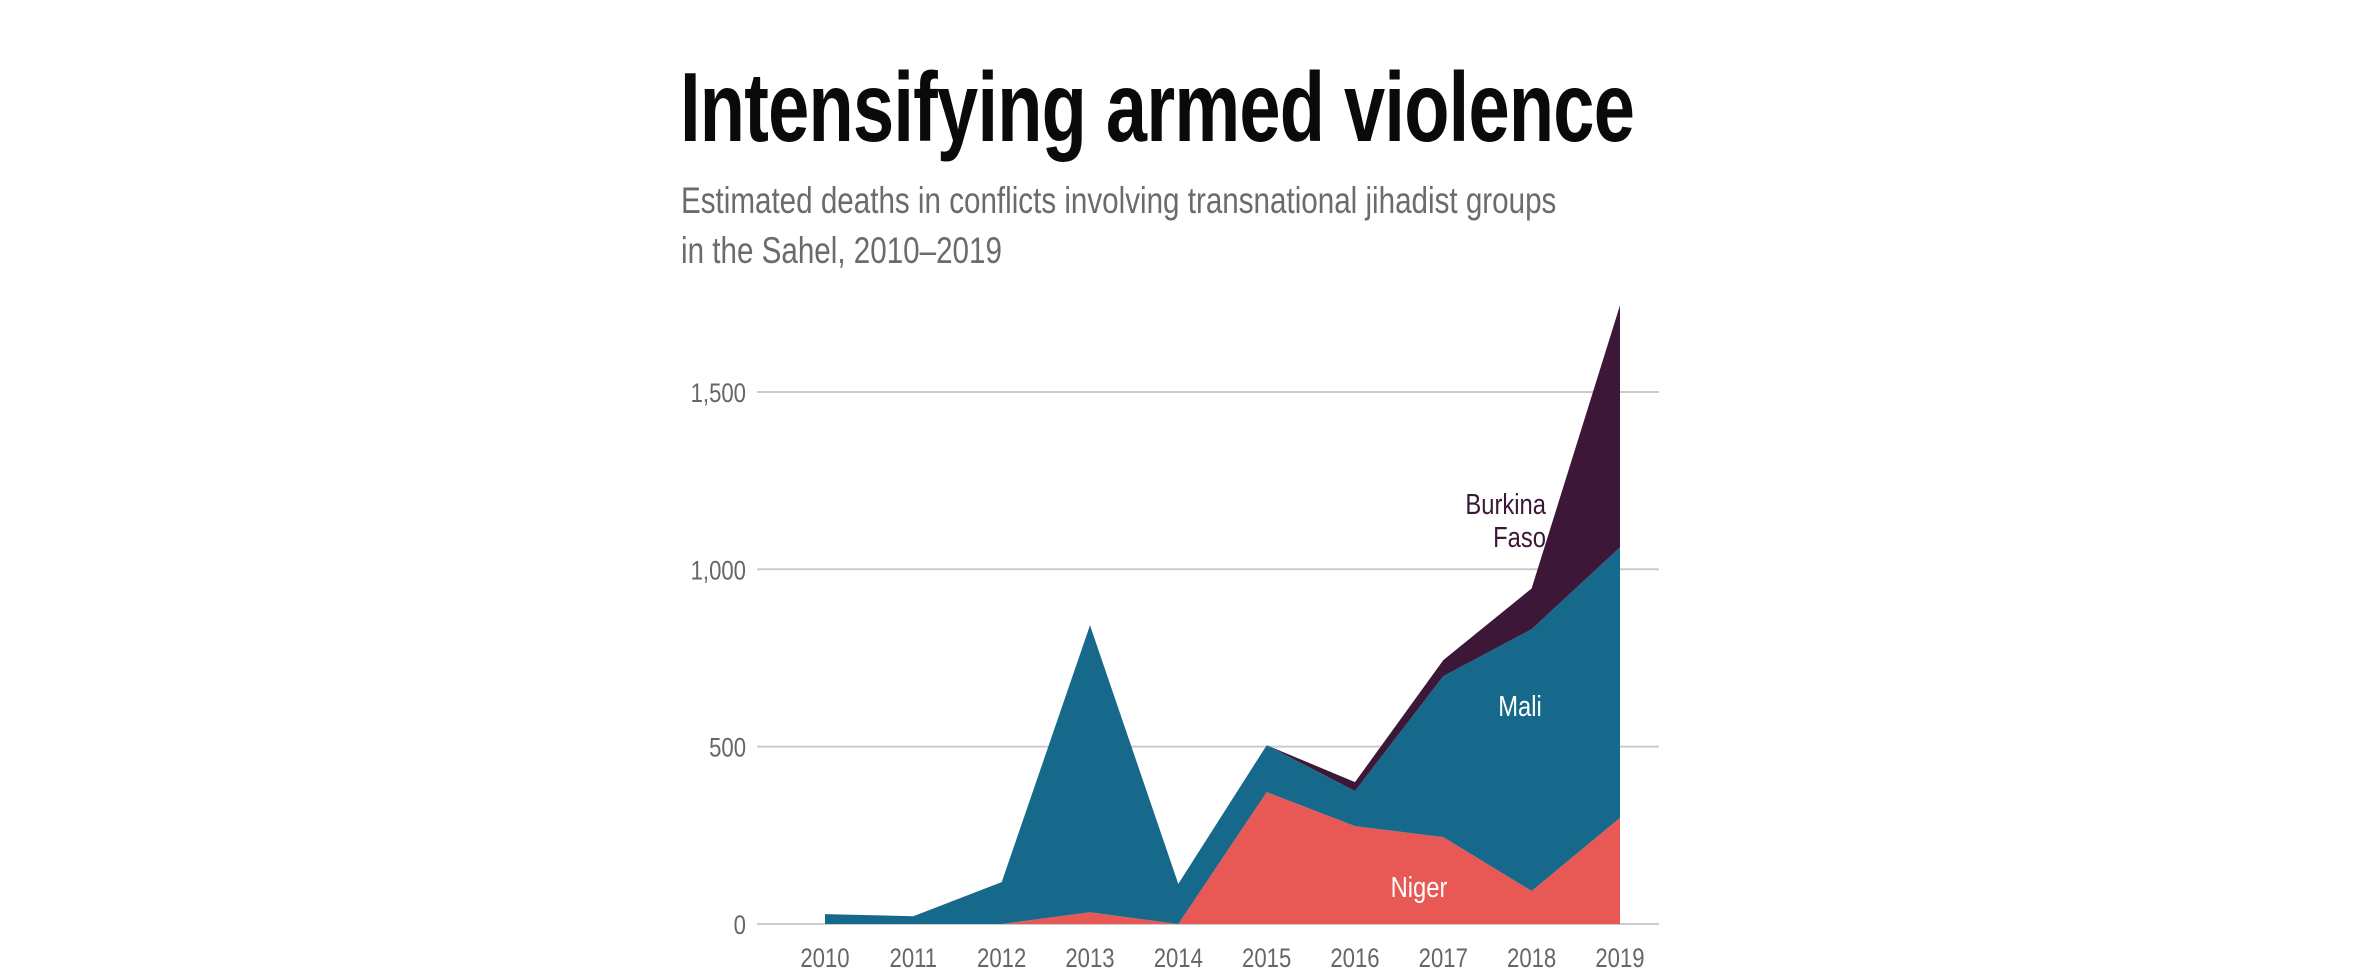 This screenshot has height=979, width=2363. What do you see at coordinates (1443, 959) in the screenshot?
I see `x-tick-label: 2017` at bounding box center [1443, 959].